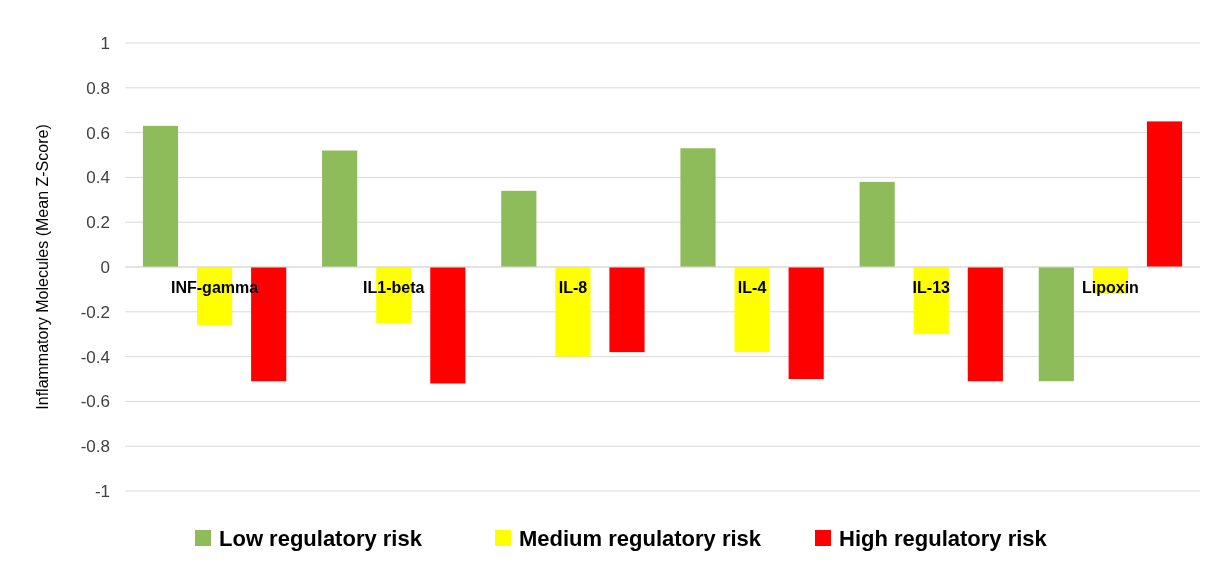 The width and height of the screenshot is (1210, 576). What do you see at coordinates (98, 178) in the screenshot?
I see `y-tick-label: 0.4` at bounding box center [98, 178].